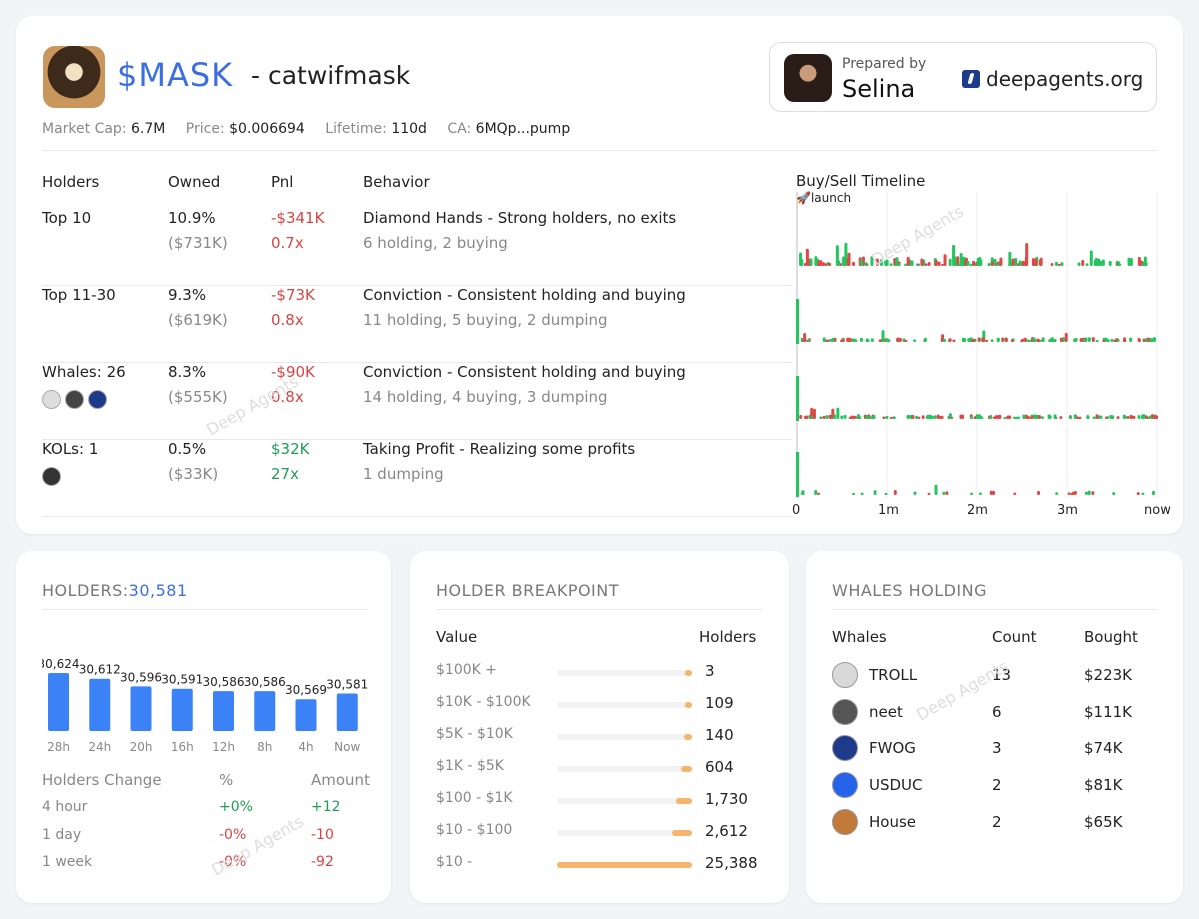 Image resolution: width=1199 pixels, height=919 pixels. What do you see at coordinates (293, 372) in the screenshot?
I see `pnl-value: -$90K` at bounding box center [293, 372].